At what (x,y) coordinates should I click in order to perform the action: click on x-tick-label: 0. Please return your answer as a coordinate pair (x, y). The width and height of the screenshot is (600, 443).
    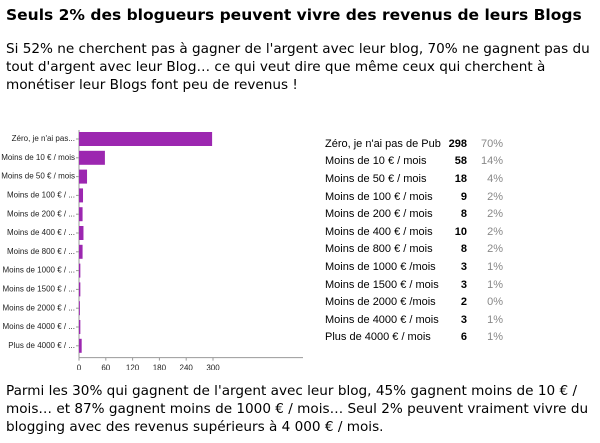
    Looking at the image, I should click on (79, 367).